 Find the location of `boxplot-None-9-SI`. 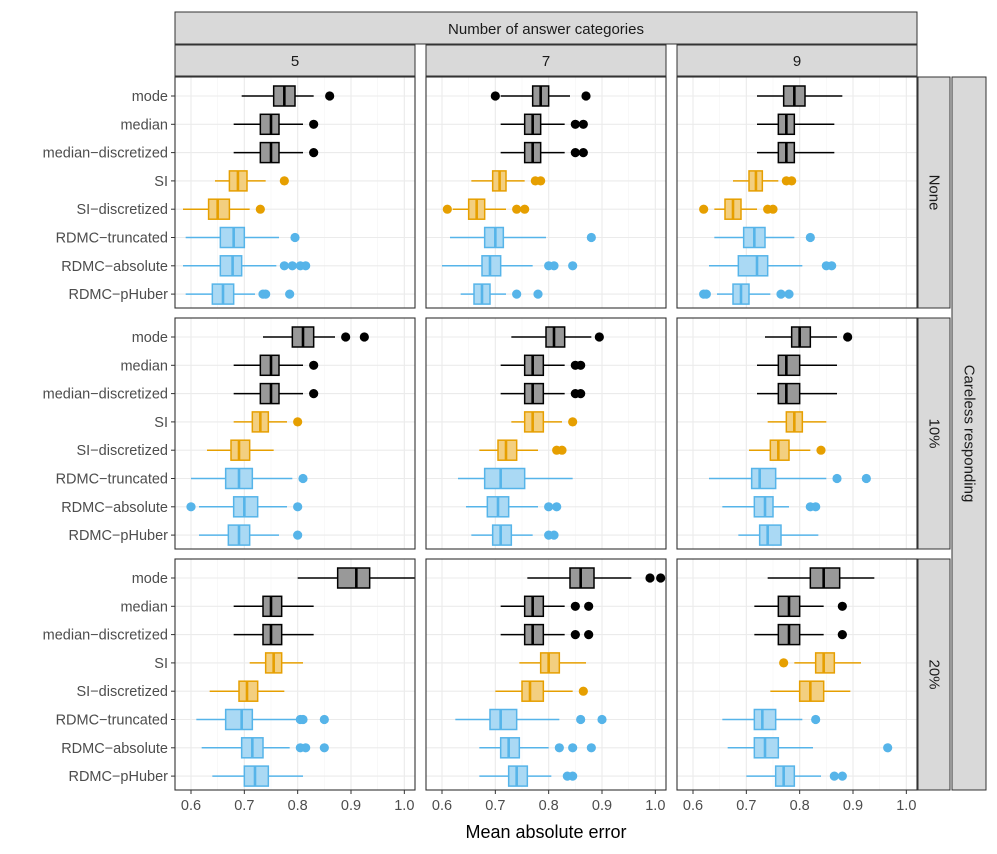

boxplot-None-9-SI is located at coordinates (765, 181).